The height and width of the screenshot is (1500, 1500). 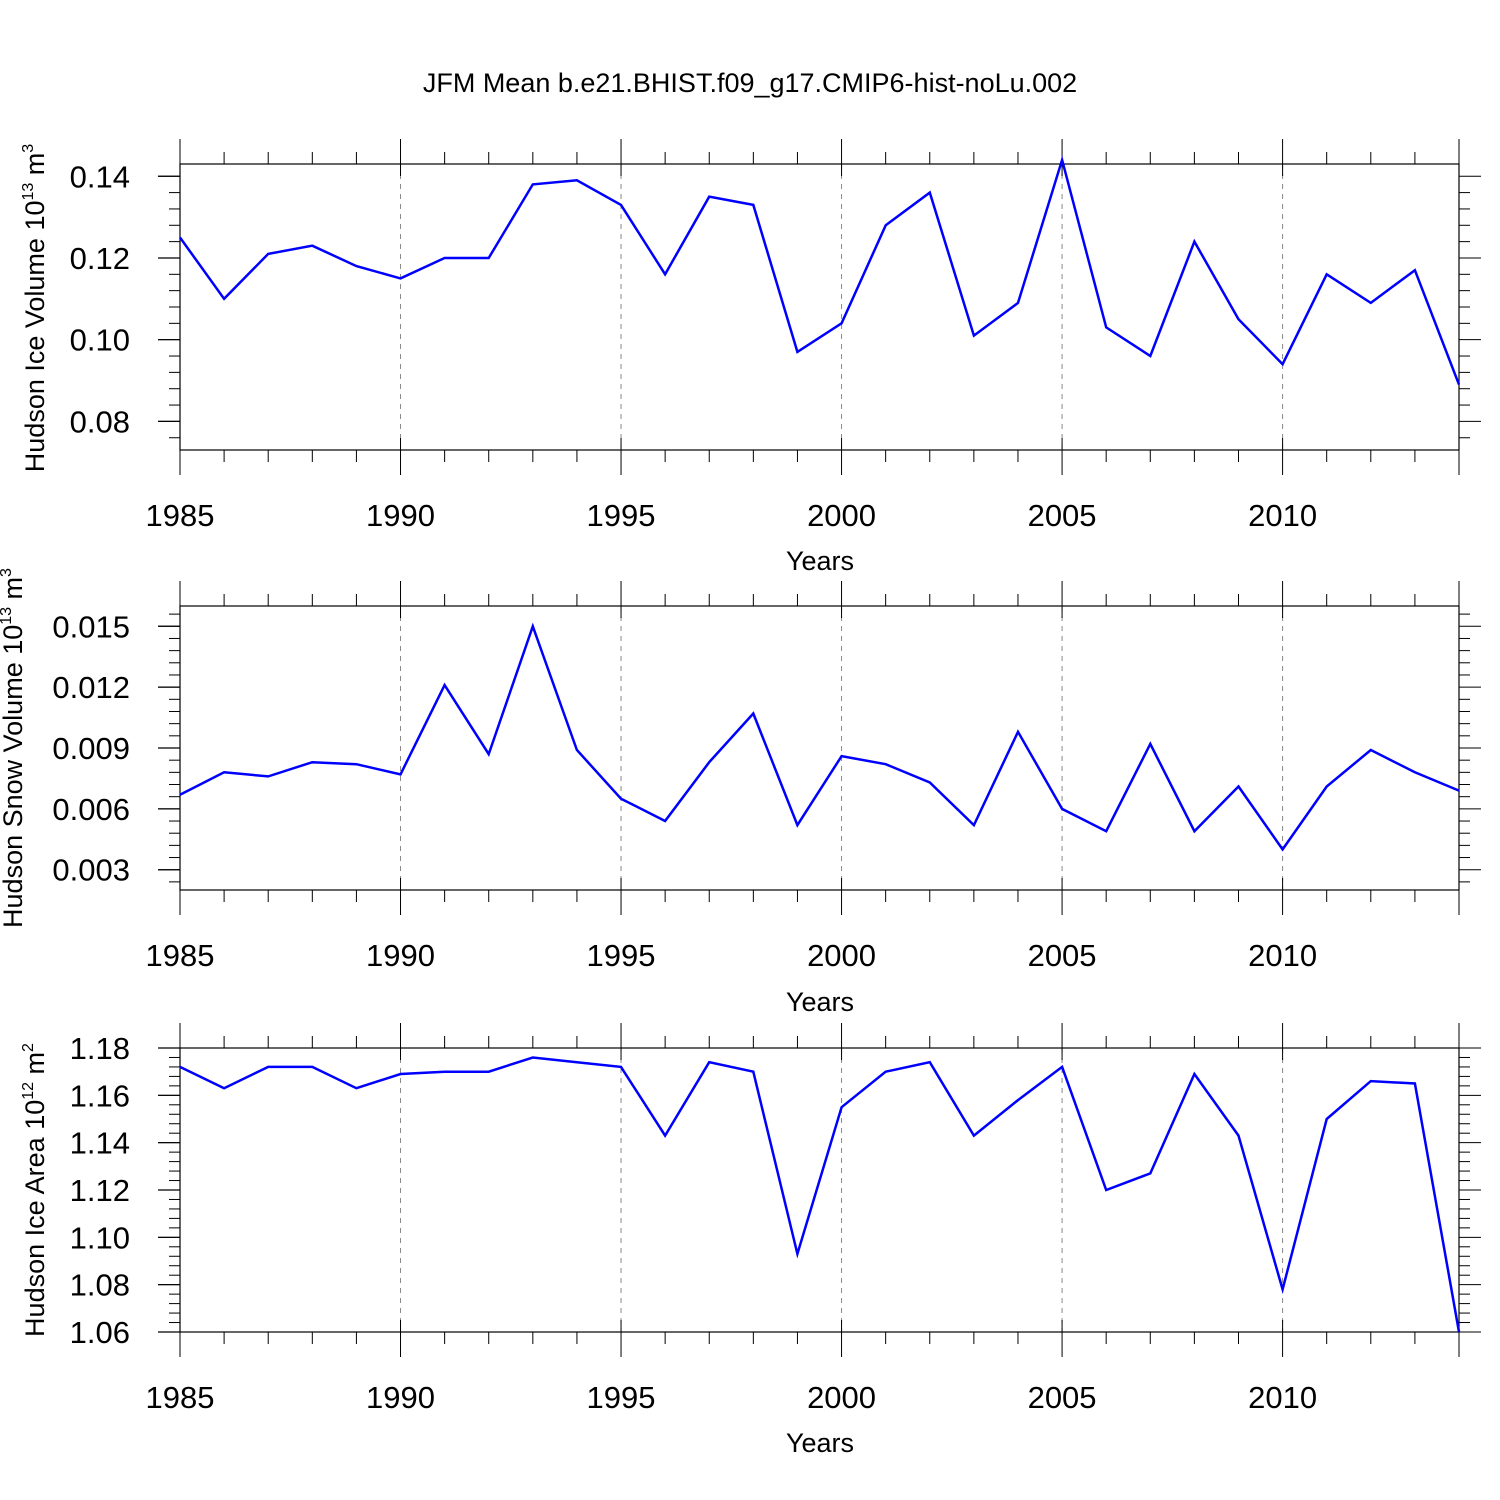 What do you see at coordinates (100, 1285) in the screenshot?
I see `y-tick-label: 1.08` at bounding box center [100, 1285].